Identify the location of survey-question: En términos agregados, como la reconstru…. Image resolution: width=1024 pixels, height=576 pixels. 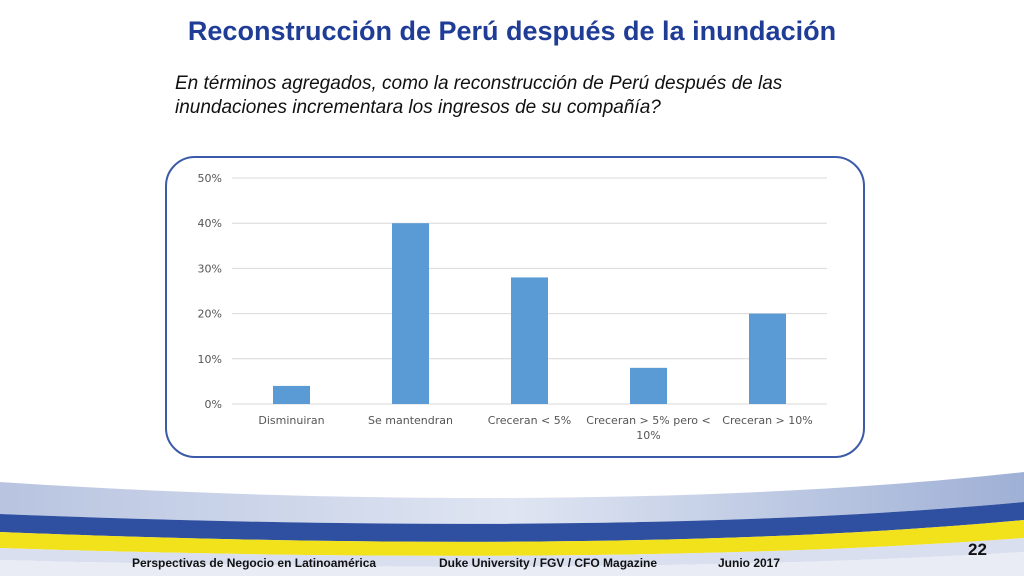
(520, 96).